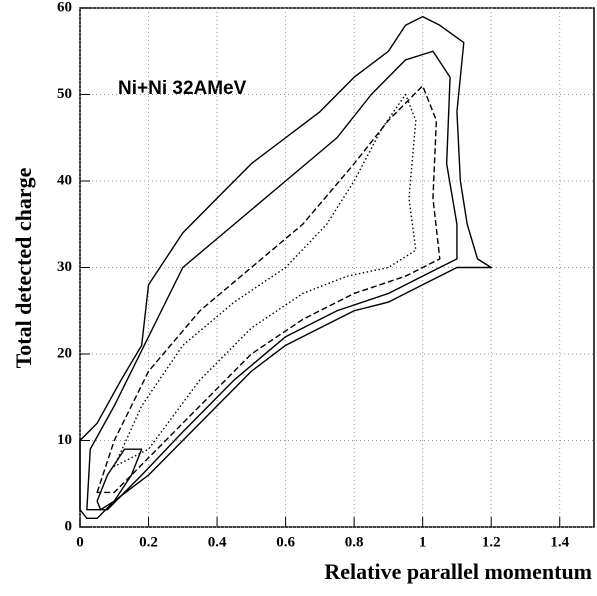 This screenshot has height=596, width=597. I want to click on x-axis-label: Relative parallel momentum, so click(458, 571).